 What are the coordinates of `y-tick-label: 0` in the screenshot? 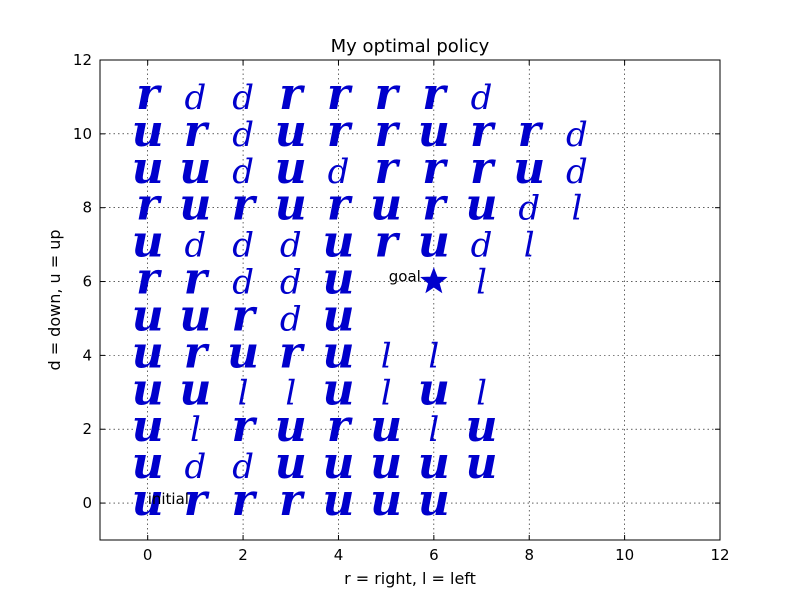 It's located at (87, 503).